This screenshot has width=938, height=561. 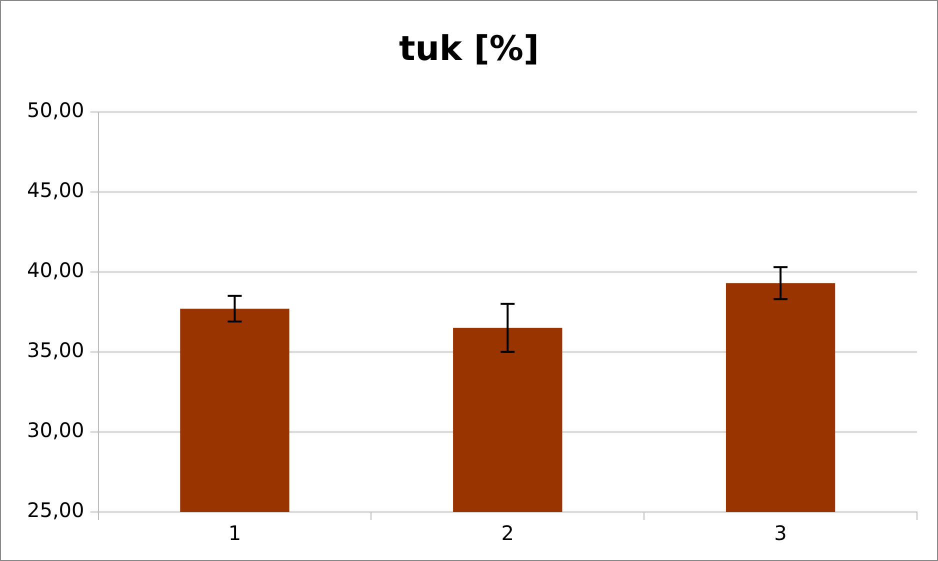 What do you see at coordinates (780, 533) in the screenshot?
I see `x-tick-label: 3` at bounding box center [780, 533].